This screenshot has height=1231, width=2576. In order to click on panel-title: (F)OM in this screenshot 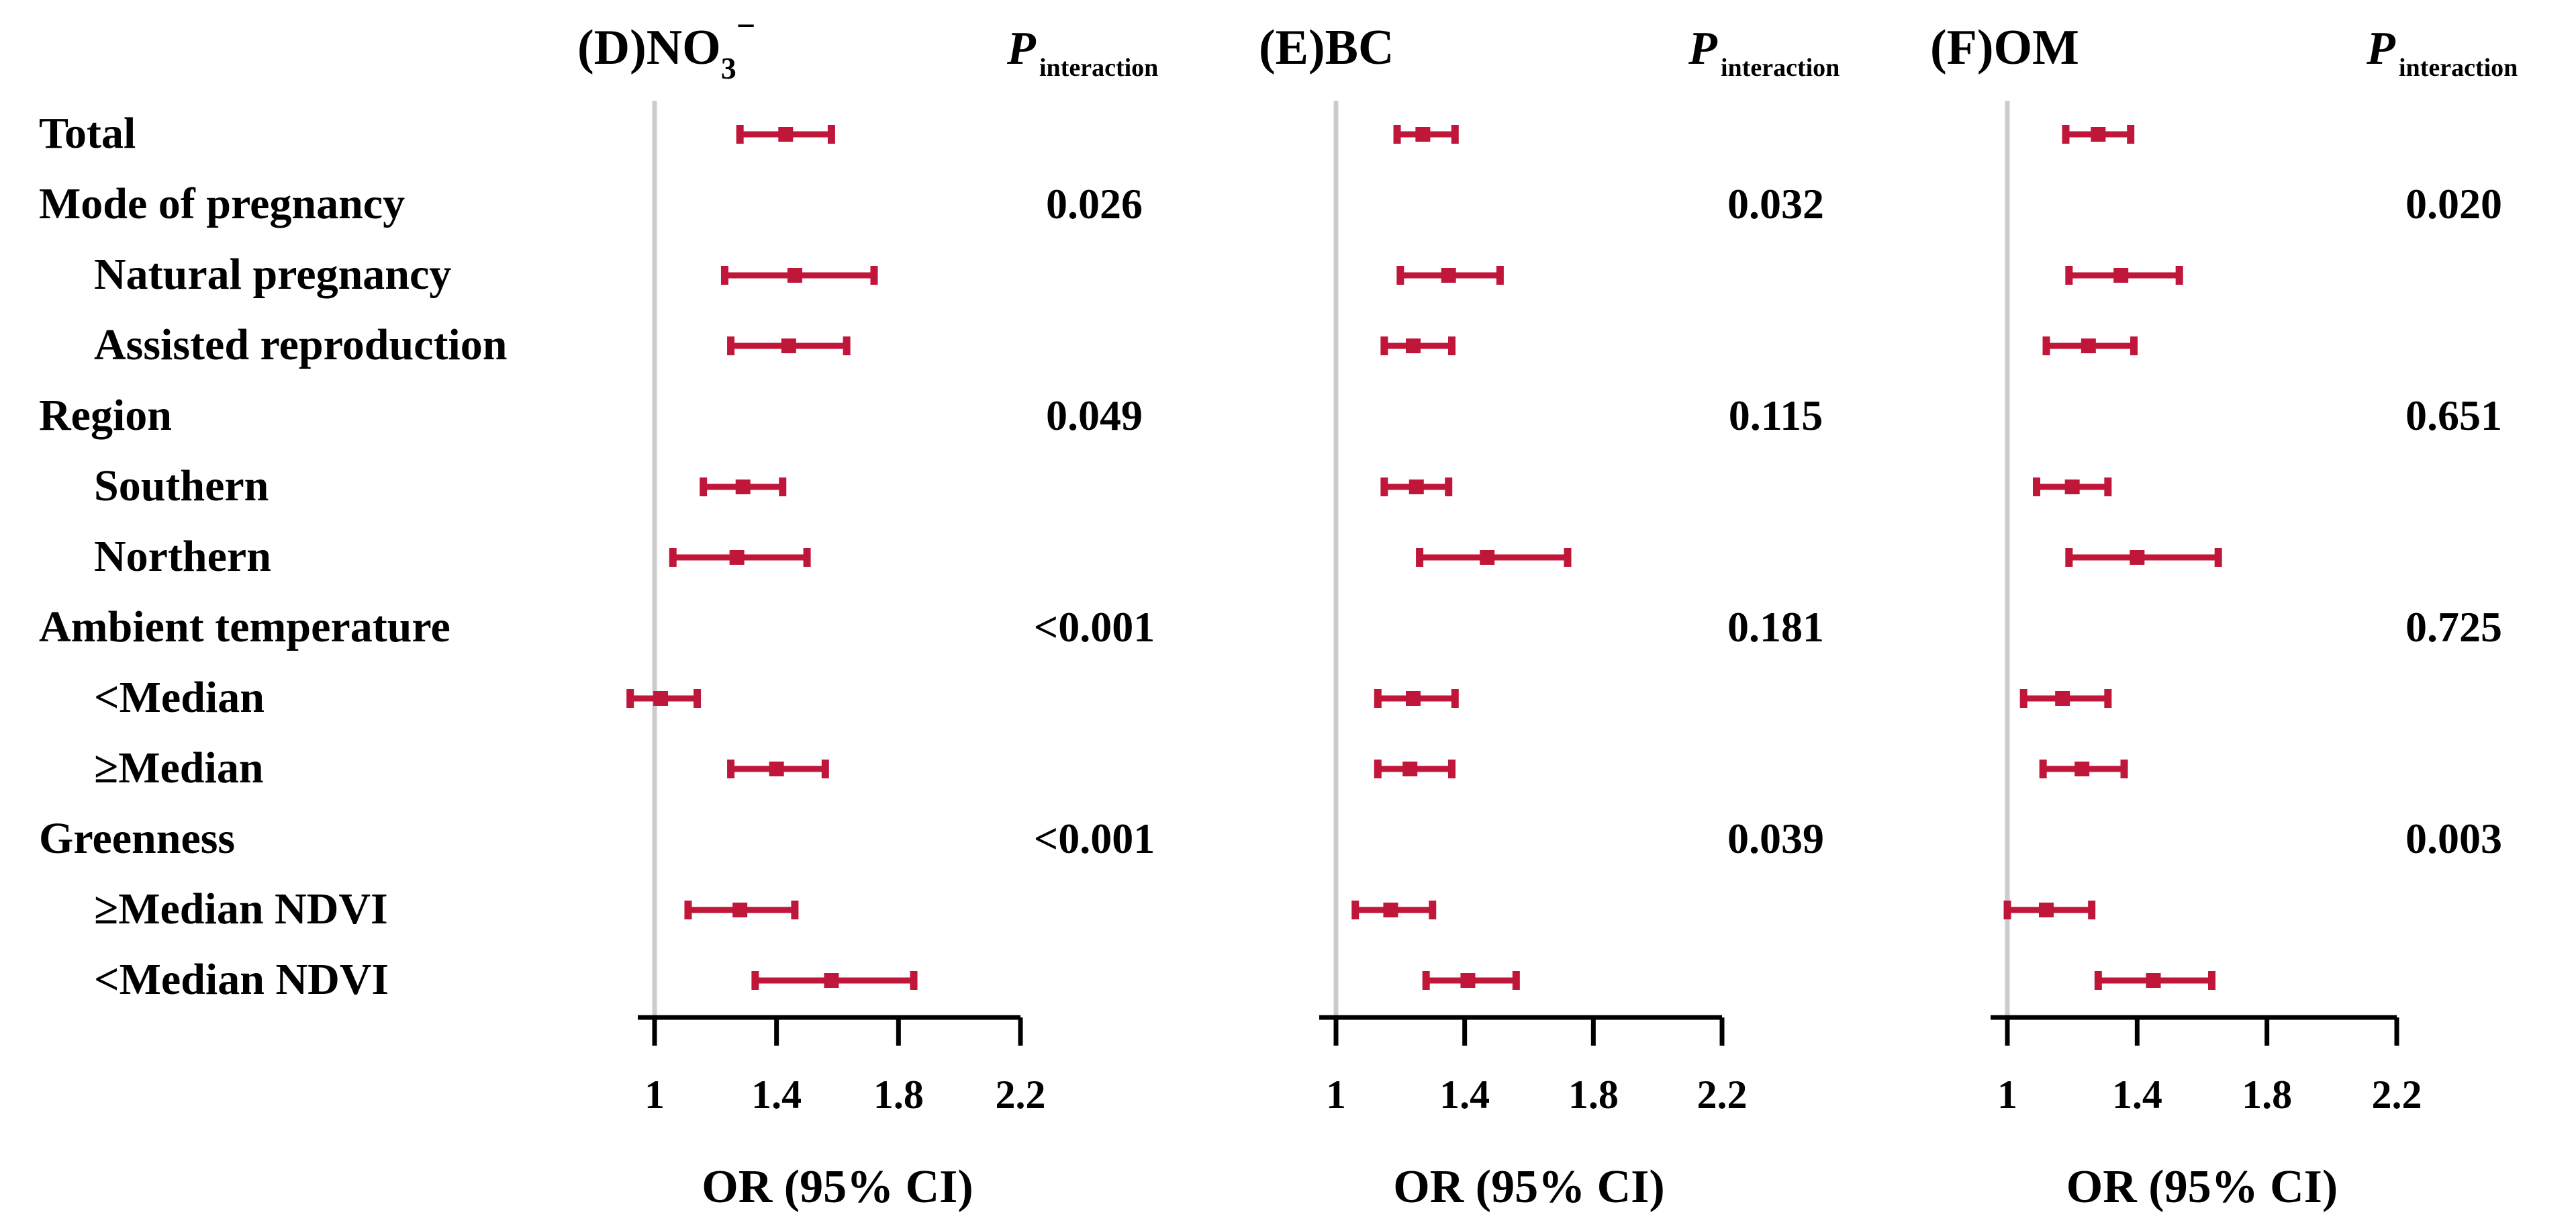, I will do `click(2004, 47)`.